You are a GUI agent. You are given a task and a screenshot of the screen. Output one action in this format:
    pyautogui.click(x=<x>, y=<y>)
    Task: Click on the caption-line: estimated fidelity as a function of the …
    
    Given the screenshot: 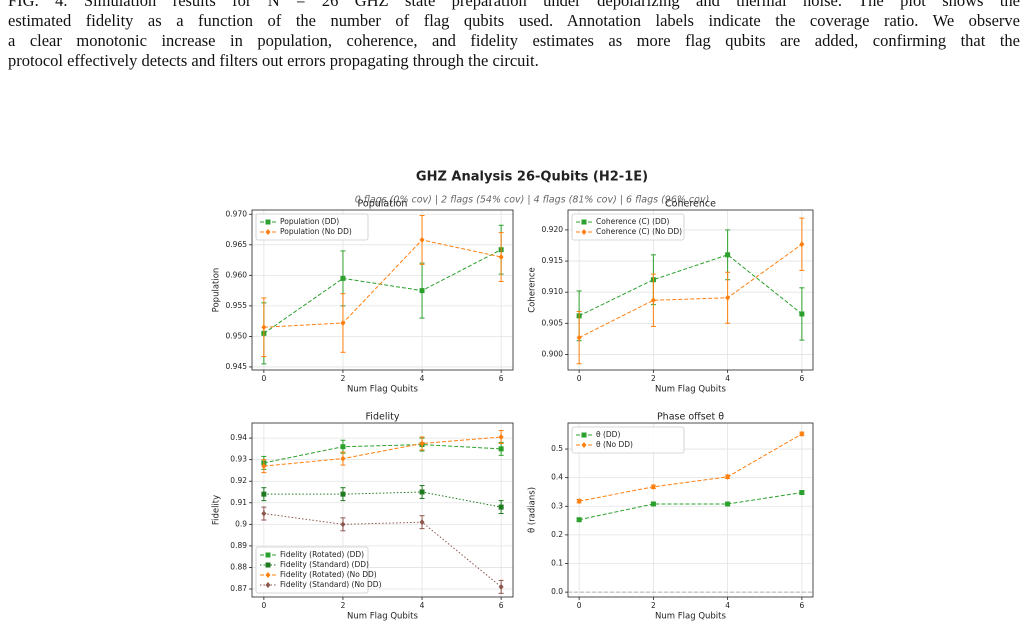 What is the action you would take?
    pyautogui.click(x=514, y=20)
    